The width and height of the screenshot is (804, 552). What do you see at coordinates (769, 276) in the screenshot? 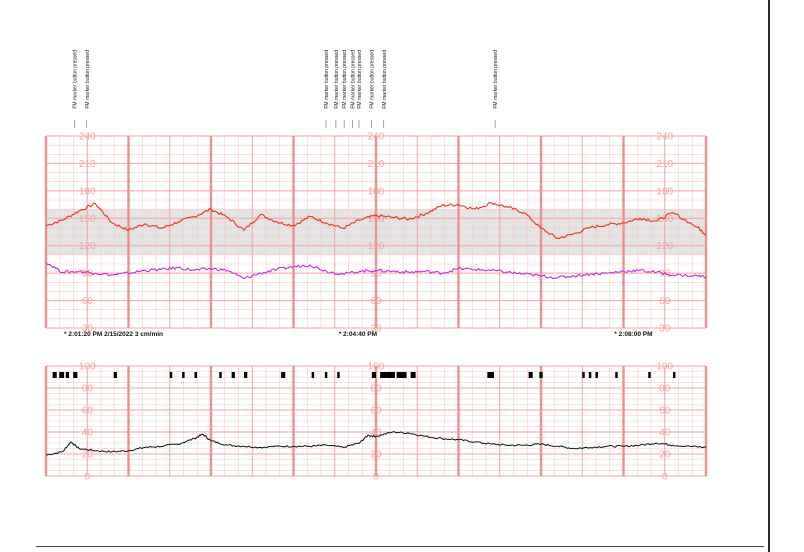
I see `page-edge` at bounding box center [769, 276].